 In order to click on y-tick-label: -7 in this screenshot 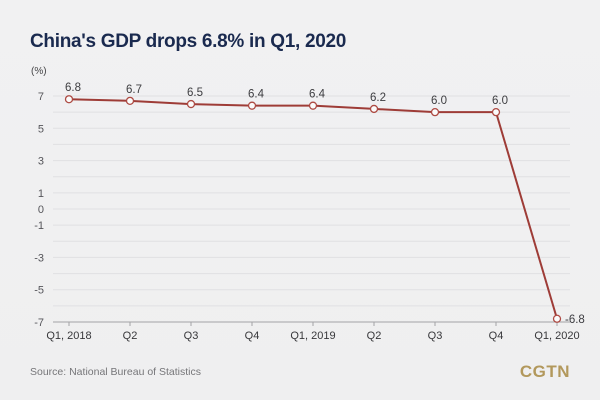, I will do `click(39, 323)`.